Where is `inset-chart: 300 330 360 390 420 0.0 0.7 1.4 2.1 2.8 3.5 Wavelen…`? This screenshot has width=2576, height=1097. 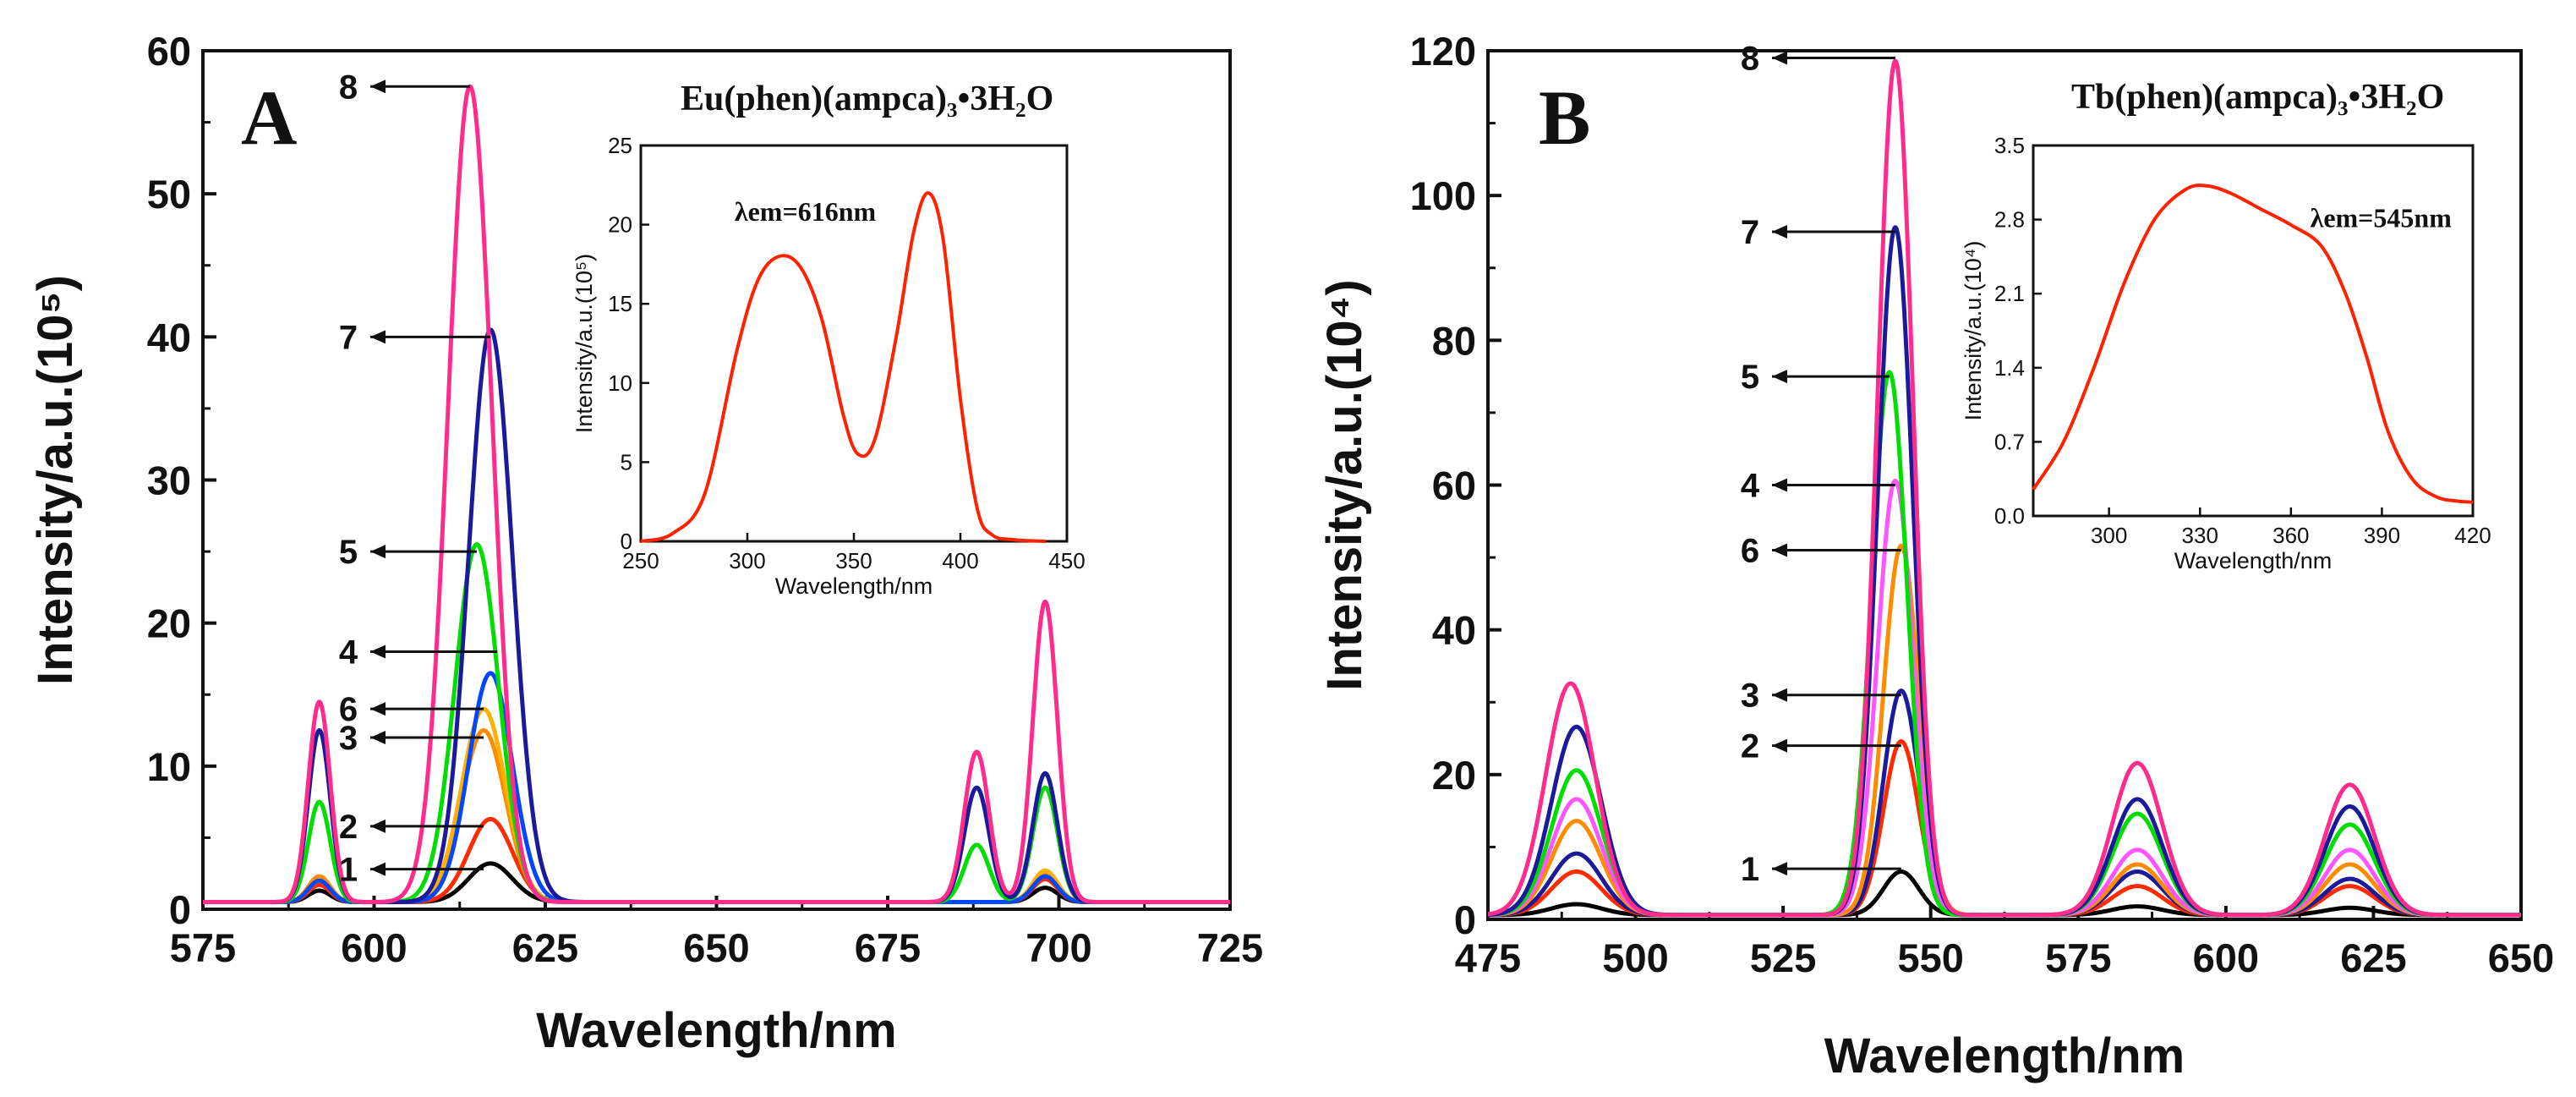
inset-chart: 300 330 360 390 420 0.0 0.7 1.4 2.1 2.8 3.5 Wavelen… is located at coordinates (2226, 353).